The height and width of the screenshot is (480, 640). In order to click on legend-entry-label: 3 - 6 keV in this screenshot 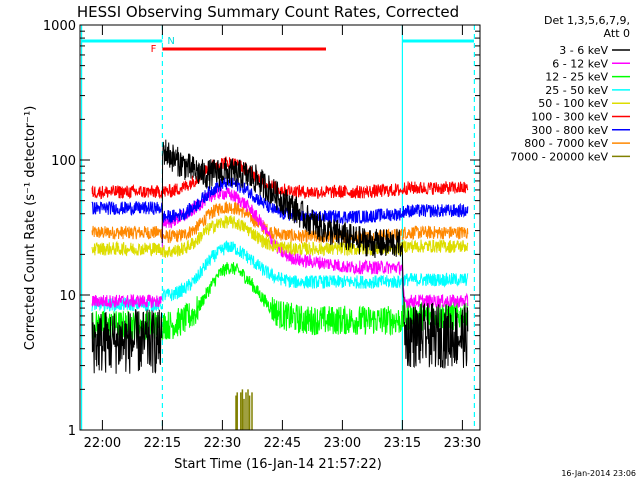, I will do `click(583, 50)`.